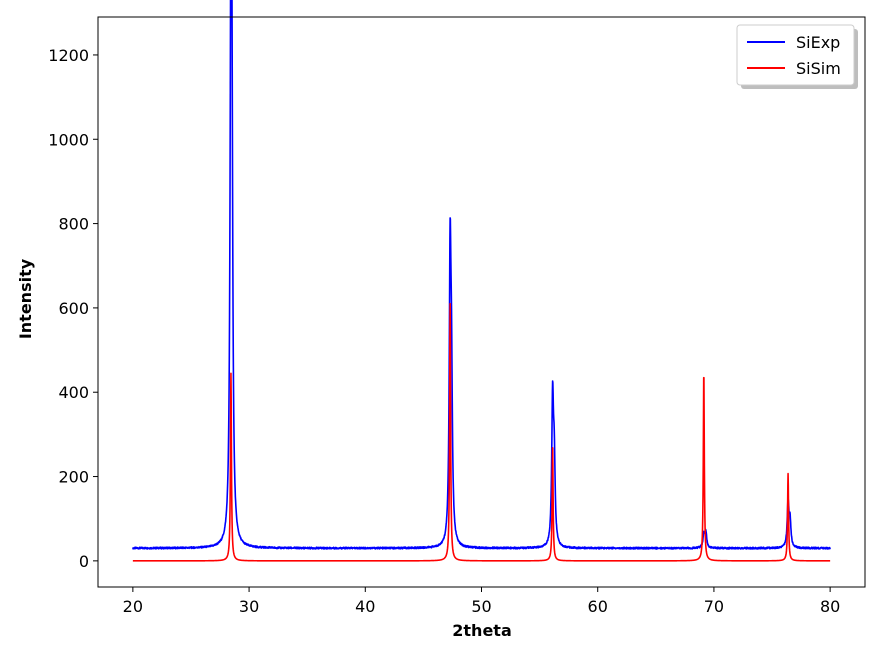 The height and width of the screenshot is (656, 880). I want to click on x-tick-label: 70, so click(714, 606).